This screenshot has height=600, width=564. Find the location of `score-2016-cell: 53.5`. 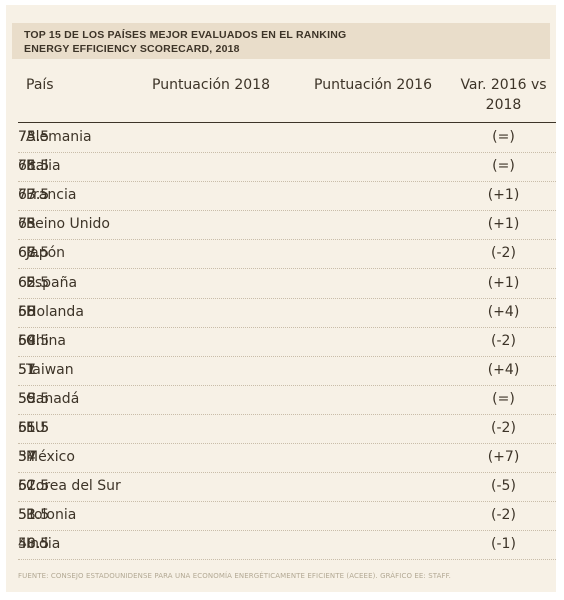

score-2016-cell: 53.5 is located at coordinates (34, 515).